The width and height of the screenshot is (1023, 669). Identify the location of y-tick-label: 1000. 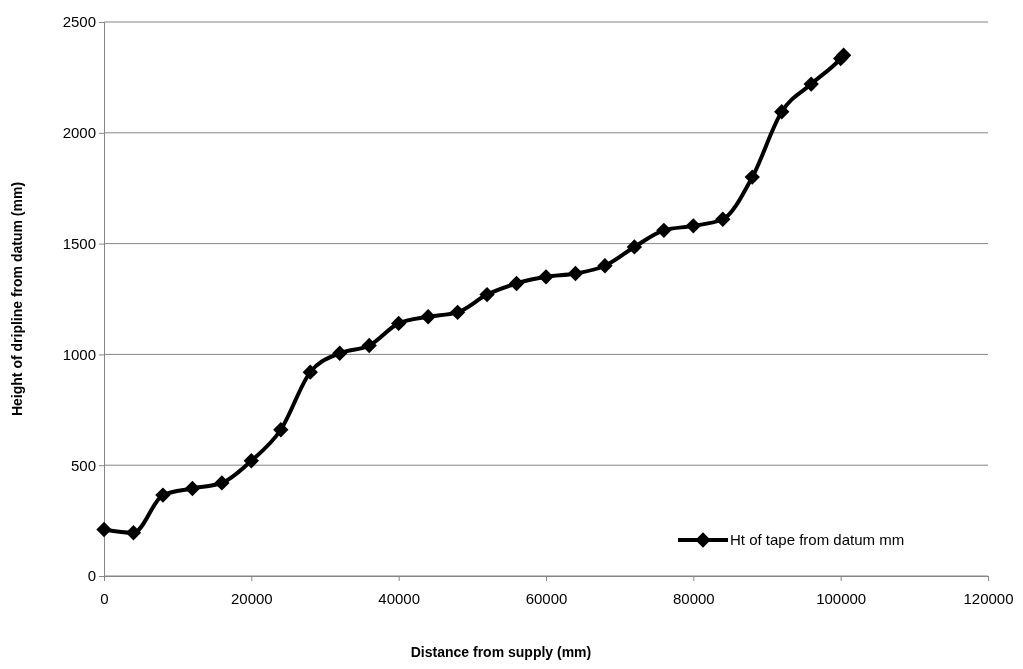
(79, 354).